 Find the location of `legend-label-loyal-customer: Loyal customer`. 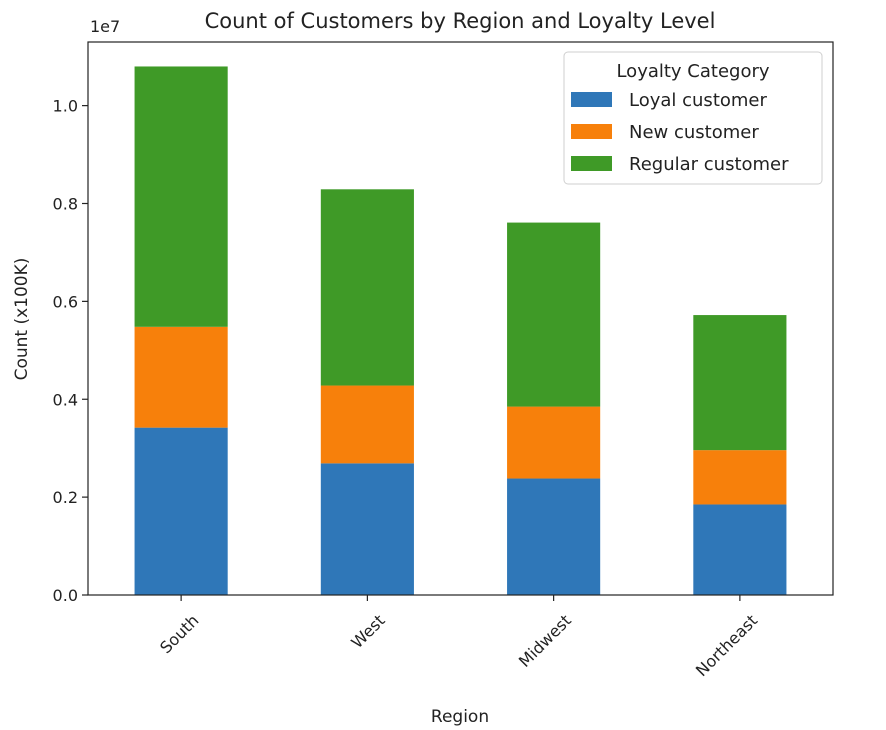

legend-label-loyal-customer: Loyal customer is located at coordinates (698, 100).